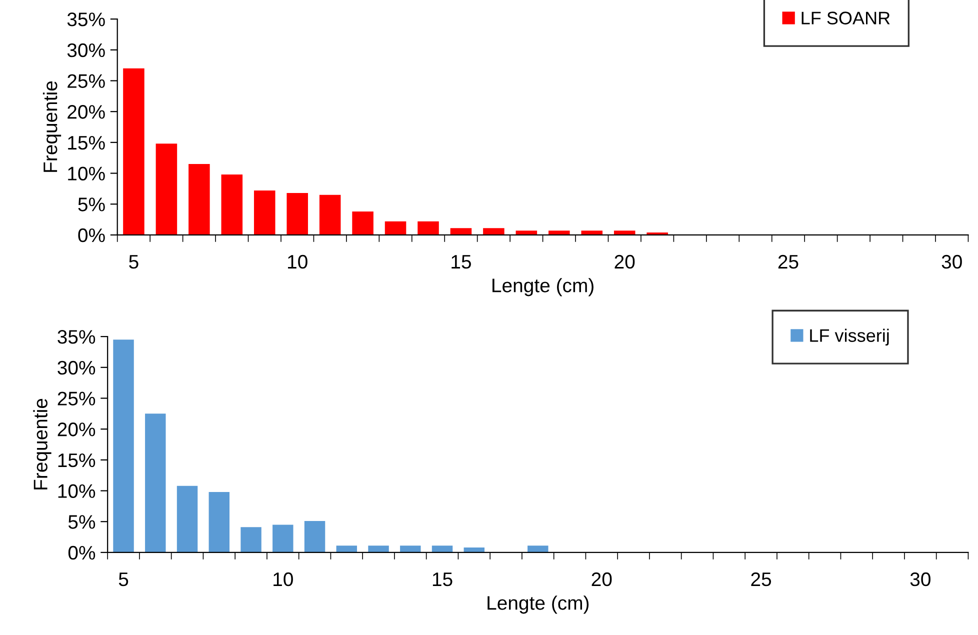  Describe the element at coordinates (846, 18) in the screenshot. I see `legend-label: LF SOANR` at that location.